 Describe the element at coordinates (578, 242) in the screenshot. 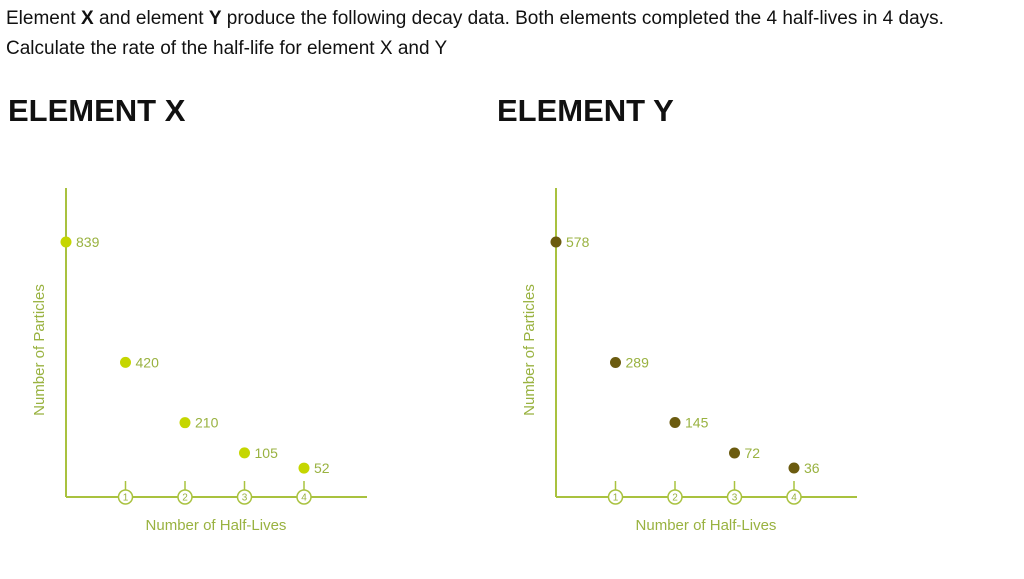

I see `element-y-data-label: 578` at that location.